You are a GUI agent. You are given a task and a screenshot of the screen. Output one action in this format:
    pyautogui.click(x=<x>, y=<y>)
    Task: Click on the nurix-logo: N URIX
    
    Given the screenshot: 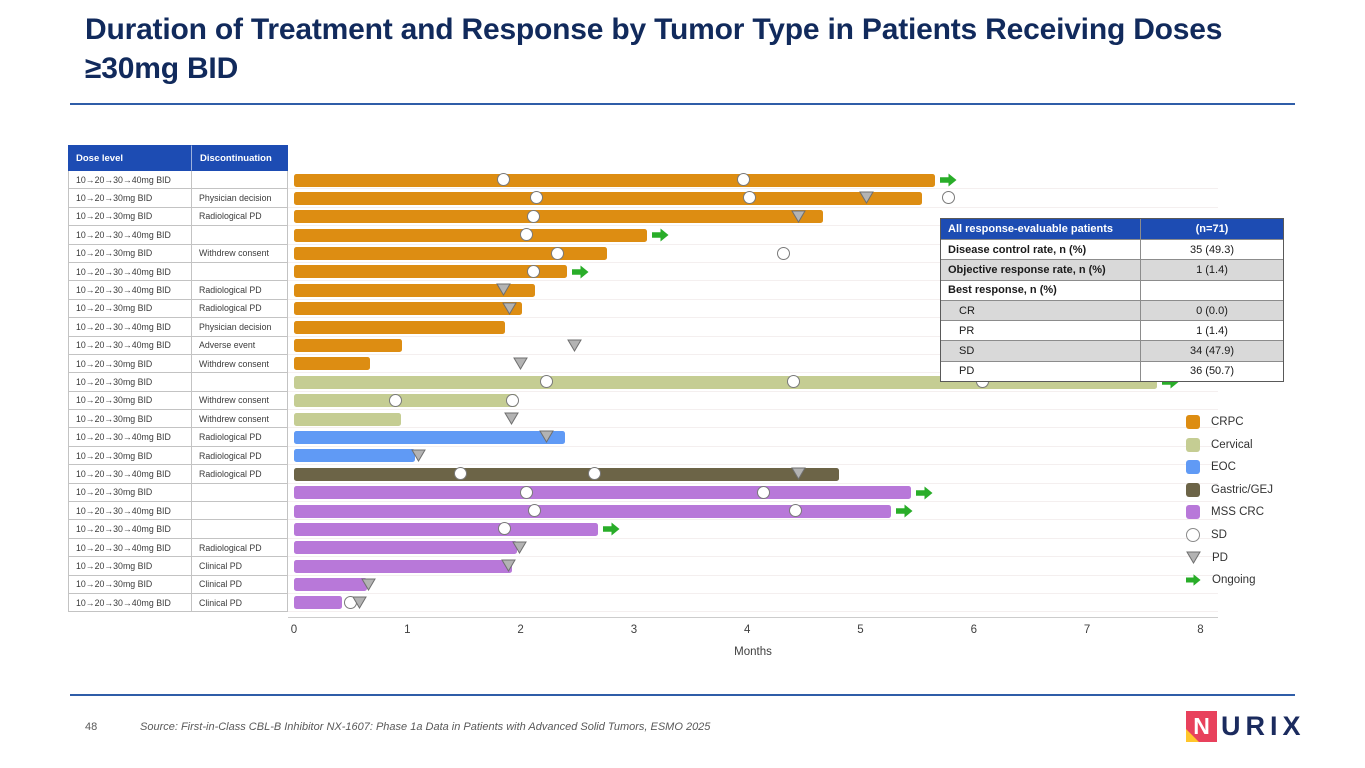 What is the action you would take?
    pyautogui.click(x=1246, y=726)
    